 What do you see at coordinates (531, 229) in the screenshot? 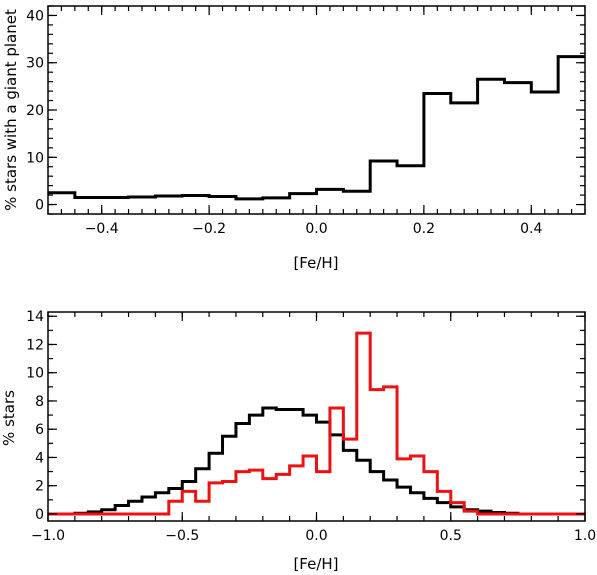
I see `top-x-tick-label: 0.4` at bounding box center [531, 229].